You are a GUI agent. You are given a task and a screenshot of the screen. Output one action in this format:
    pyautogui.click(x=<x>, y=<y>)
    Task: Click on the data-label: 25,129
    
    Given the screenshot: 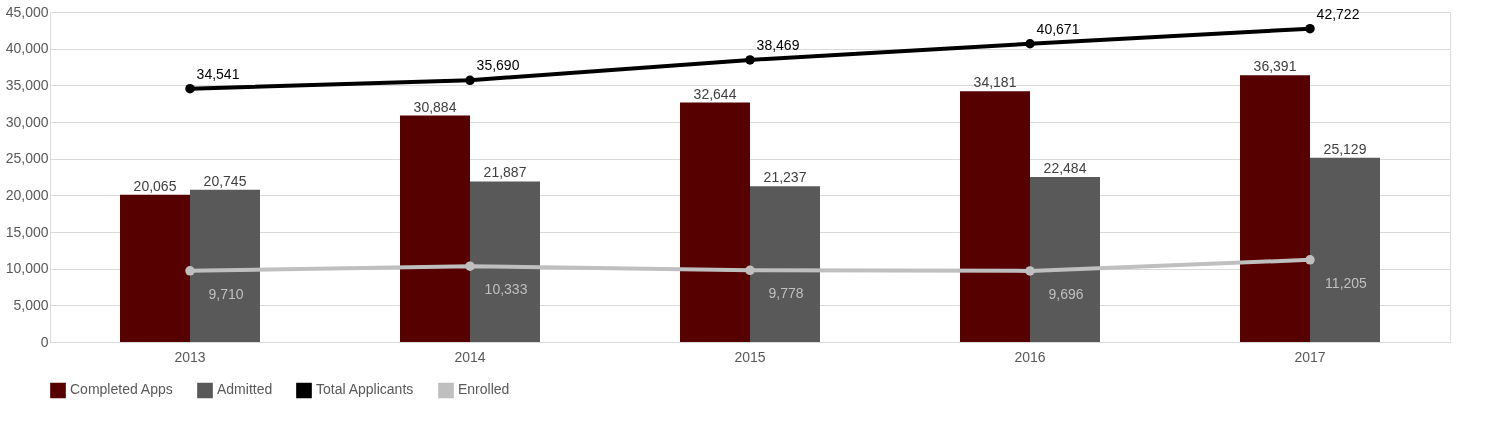 What is the action you would take?
    pyautogui.click(x=1345, y=148)
    